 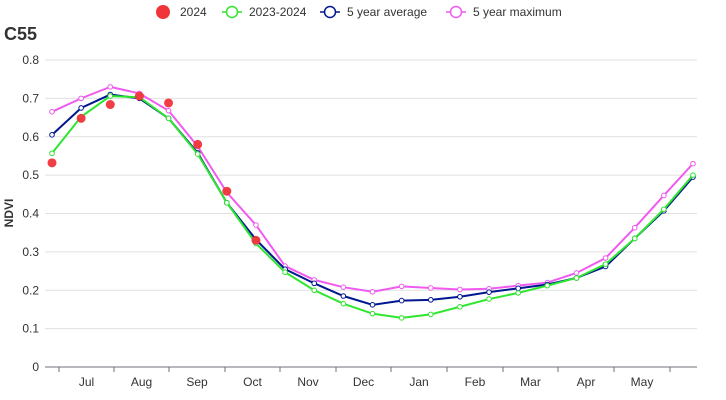 What do you see at coordinates (530, 382) in the screenshot?
I see `x-tick-label: Mar` at bounding box center [530, 382].